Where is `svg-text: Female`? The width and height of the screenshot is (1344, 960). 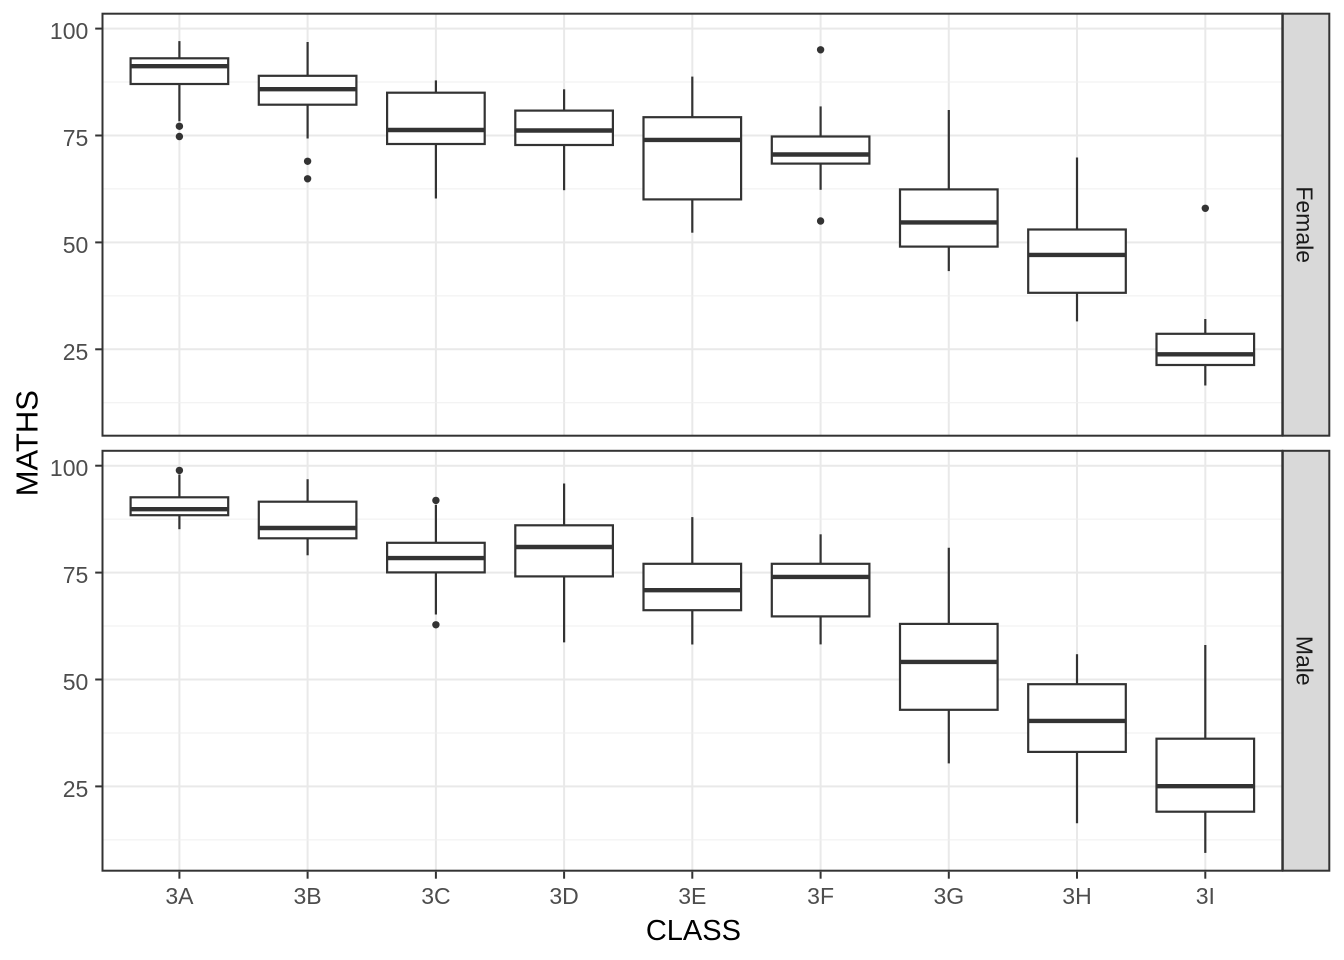 svg-text: Female is located at coordinates (1305, 224).